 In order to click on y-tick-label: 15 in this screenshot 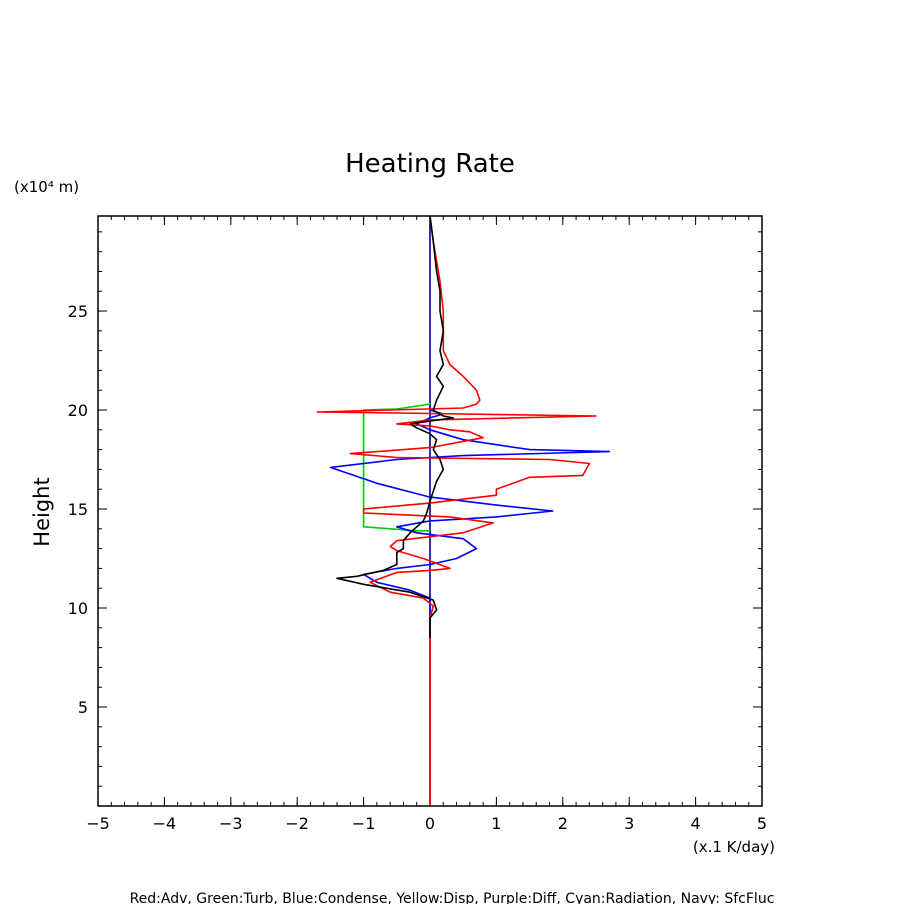, I will do `click(78, 509)`.